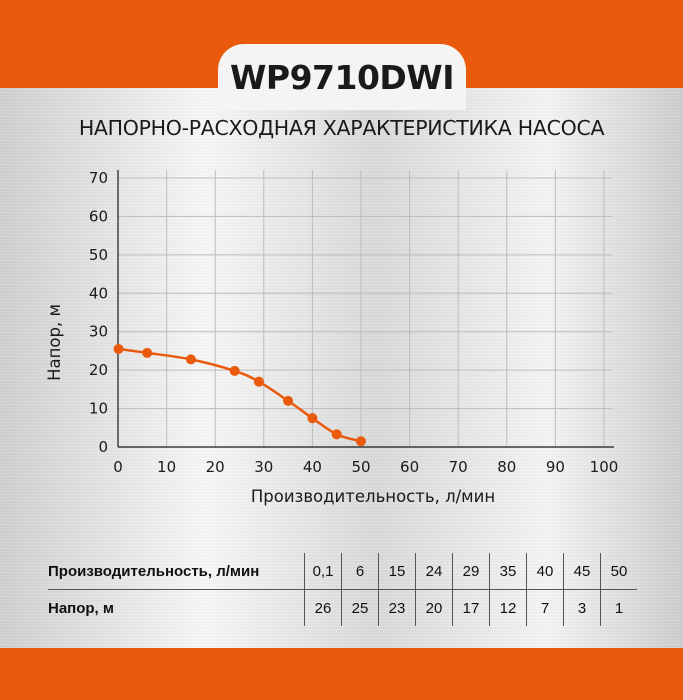 The image size is (683, 700). I want to click on table-cell: 40, so click(545, 571).